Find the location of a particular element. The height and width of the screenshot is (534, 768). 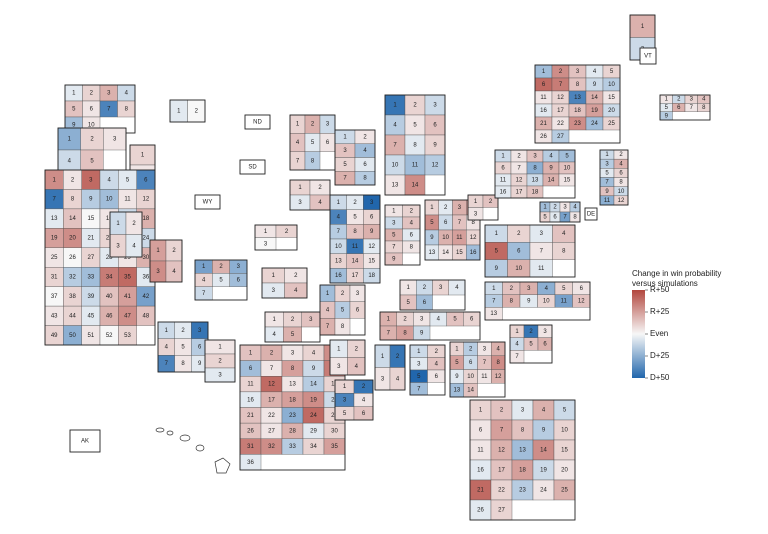

district-label: 47 is located at coordinates (127, 316).